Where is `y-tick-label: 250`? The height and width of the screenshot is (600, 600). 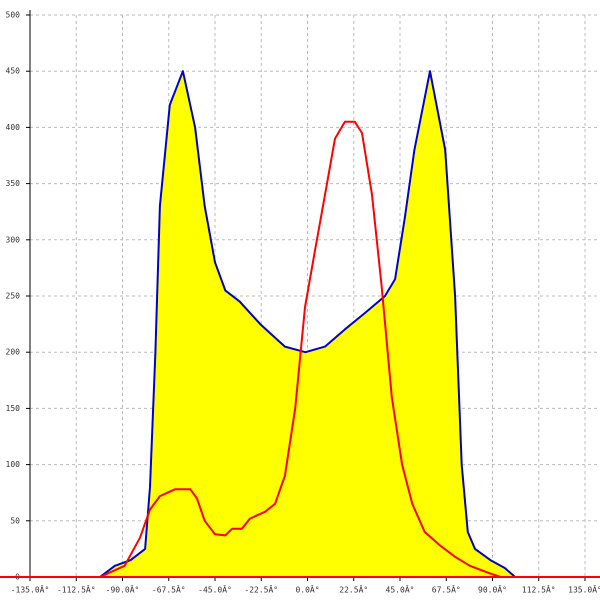 y-tick-label: 250 is located at coordinates (13, 296).